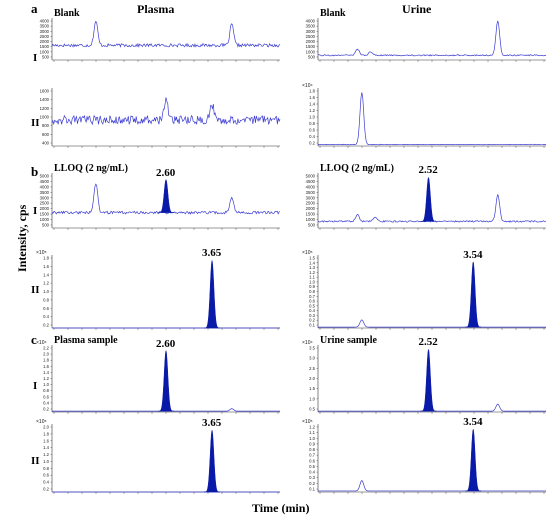 The image size is (550, 519). What do you see at coordinates (312, 455) in the screenshot?
I see `y-tick-label: 0.7` at bounding box center [312, 455].